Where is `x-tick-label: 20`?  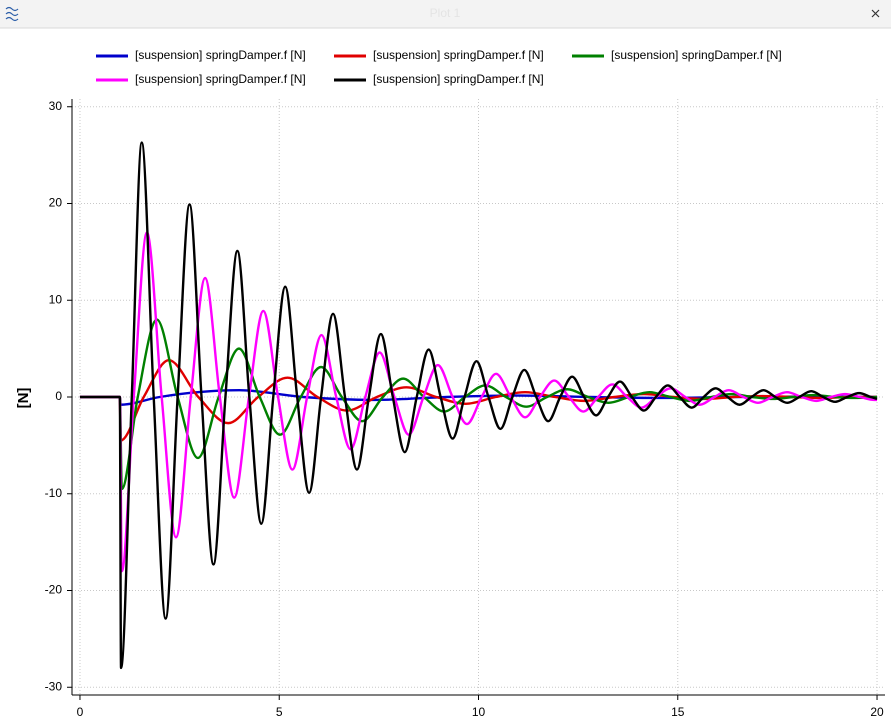
x-tick-label: 20 is located at coordinates (877, 712).